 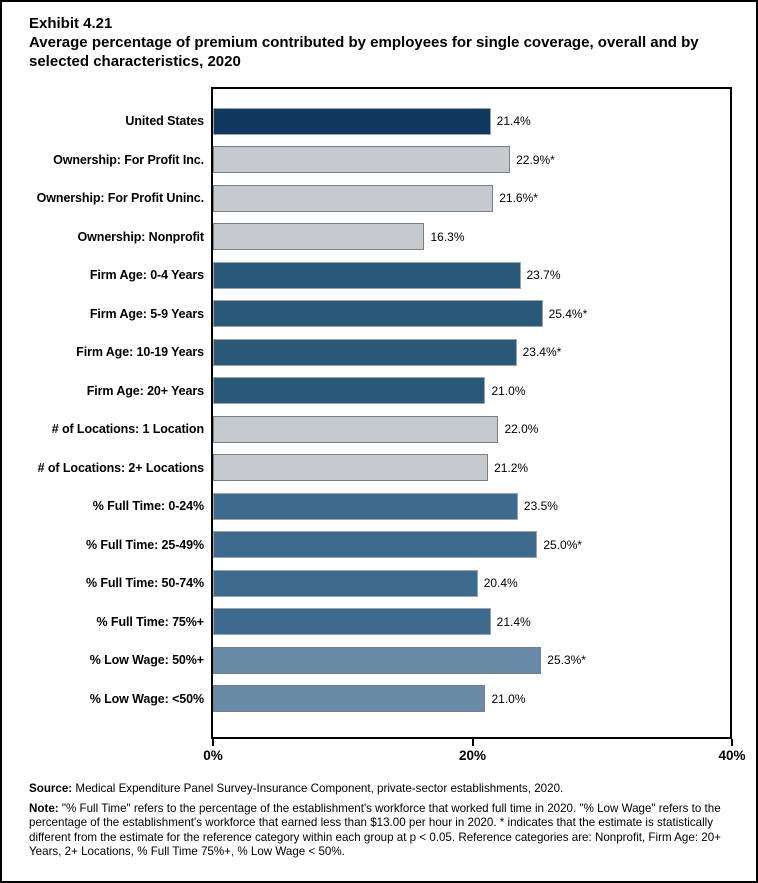 What do you see at coordinates (71, 23) in the screenshot?
I see `exhibit-number: Exhibit 4.21` at bounding box center [71, 23].